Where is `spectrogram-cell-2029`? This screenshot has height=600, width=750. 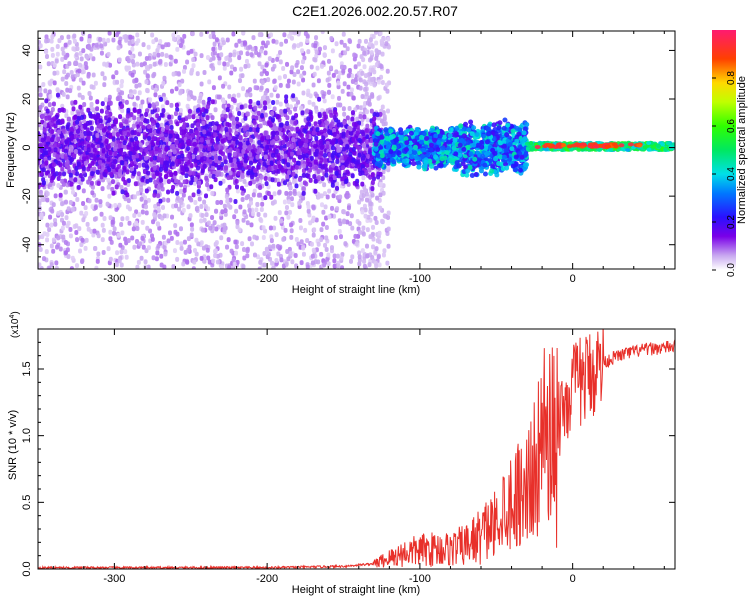
spectrogram-cell-2029 is located at coordinates (122, 111).